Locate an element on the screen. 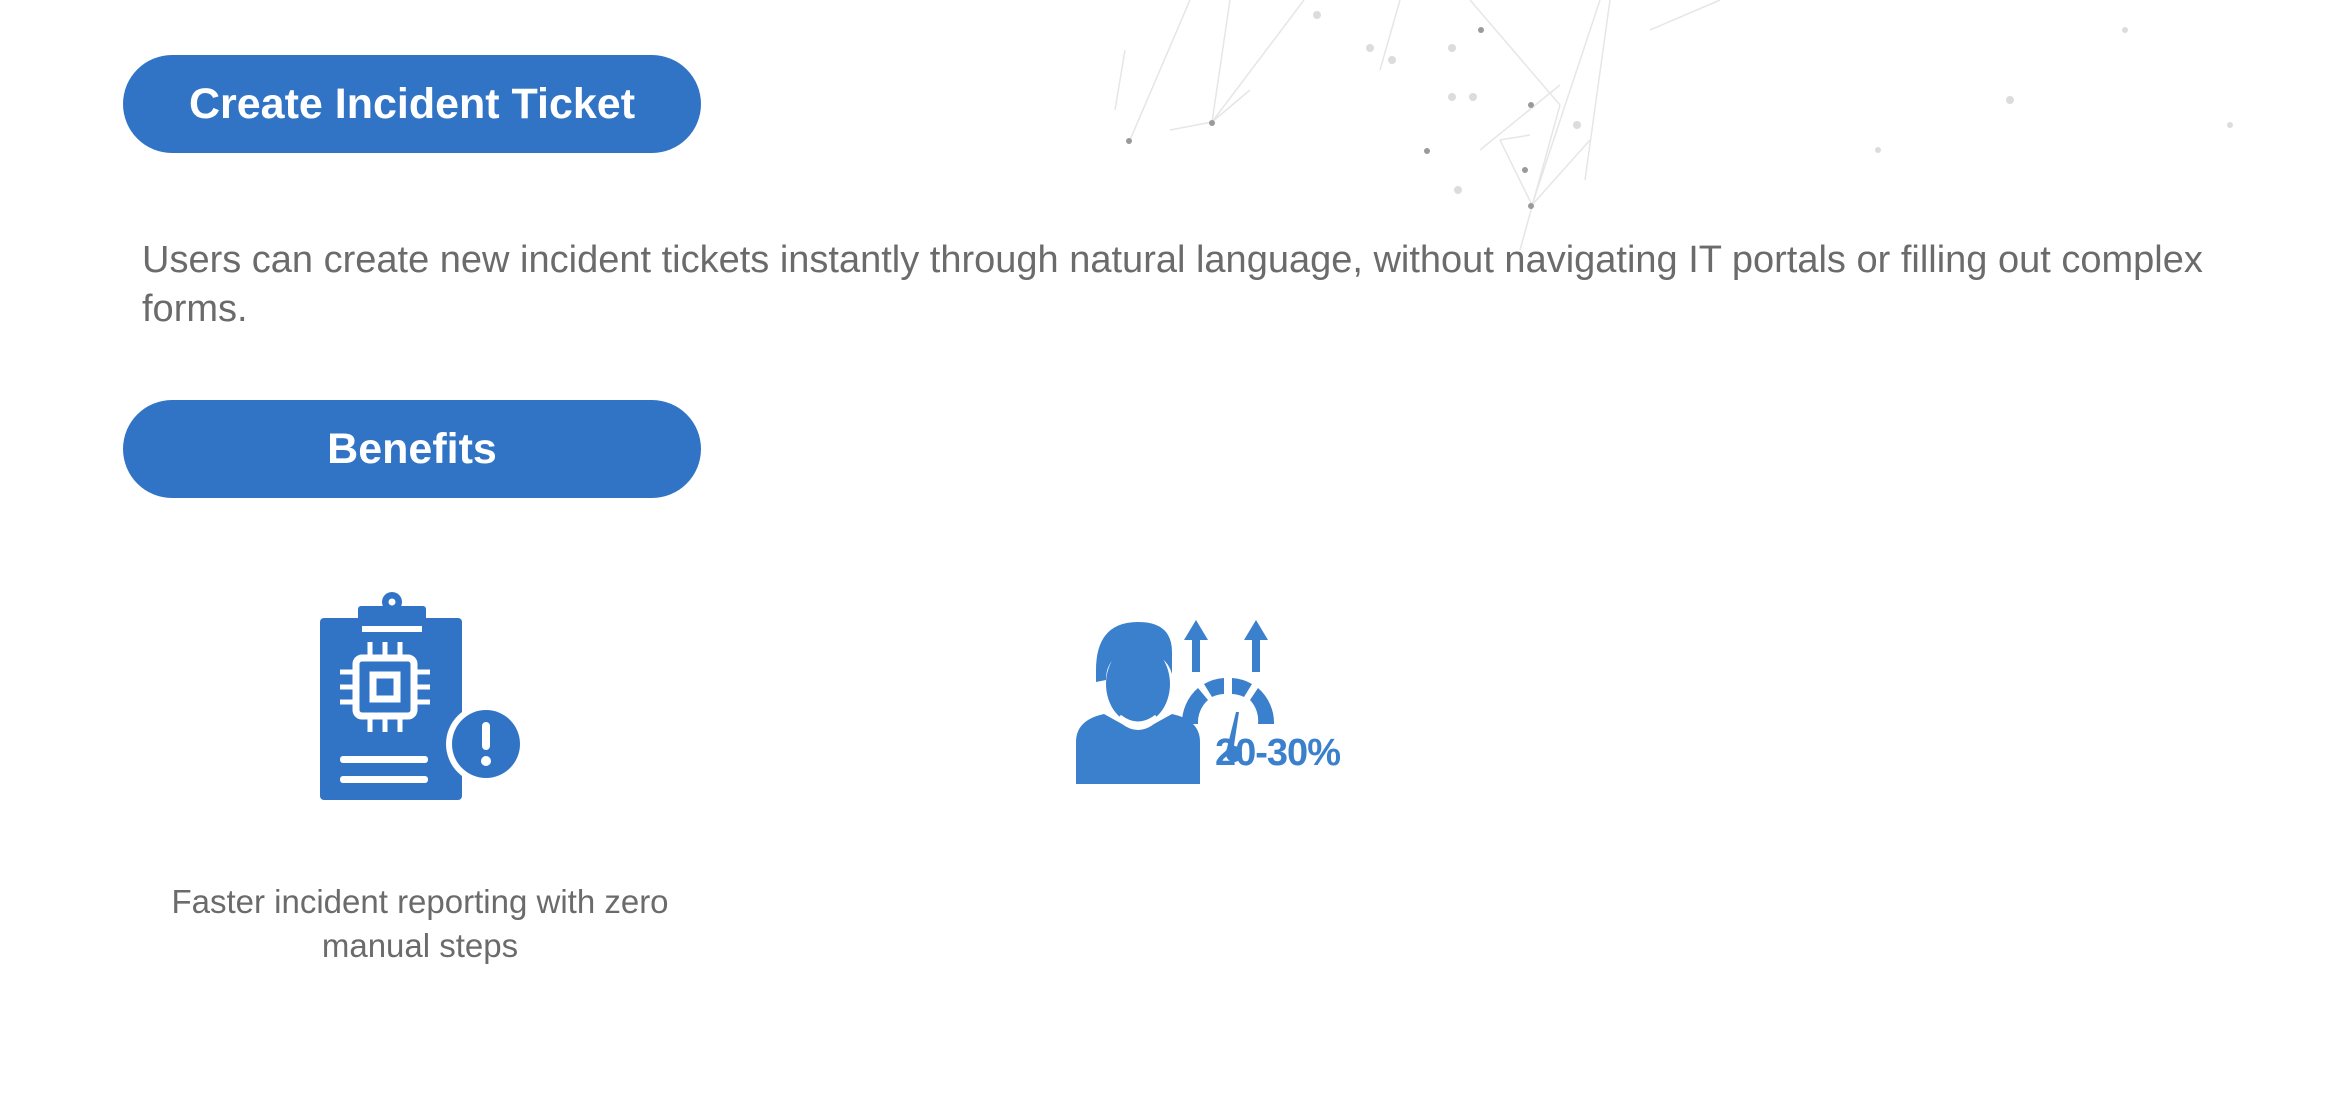  productivity-badge: 20-30% is located at coordinates (1278, 753).